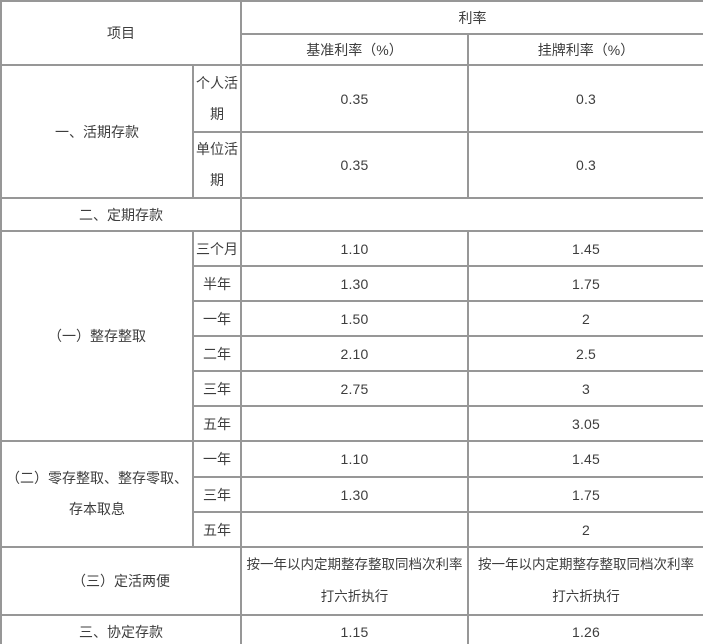 This screenshot has height=644, width=703. I want to click on header-rate-cell: 利率, so click(471, 17).